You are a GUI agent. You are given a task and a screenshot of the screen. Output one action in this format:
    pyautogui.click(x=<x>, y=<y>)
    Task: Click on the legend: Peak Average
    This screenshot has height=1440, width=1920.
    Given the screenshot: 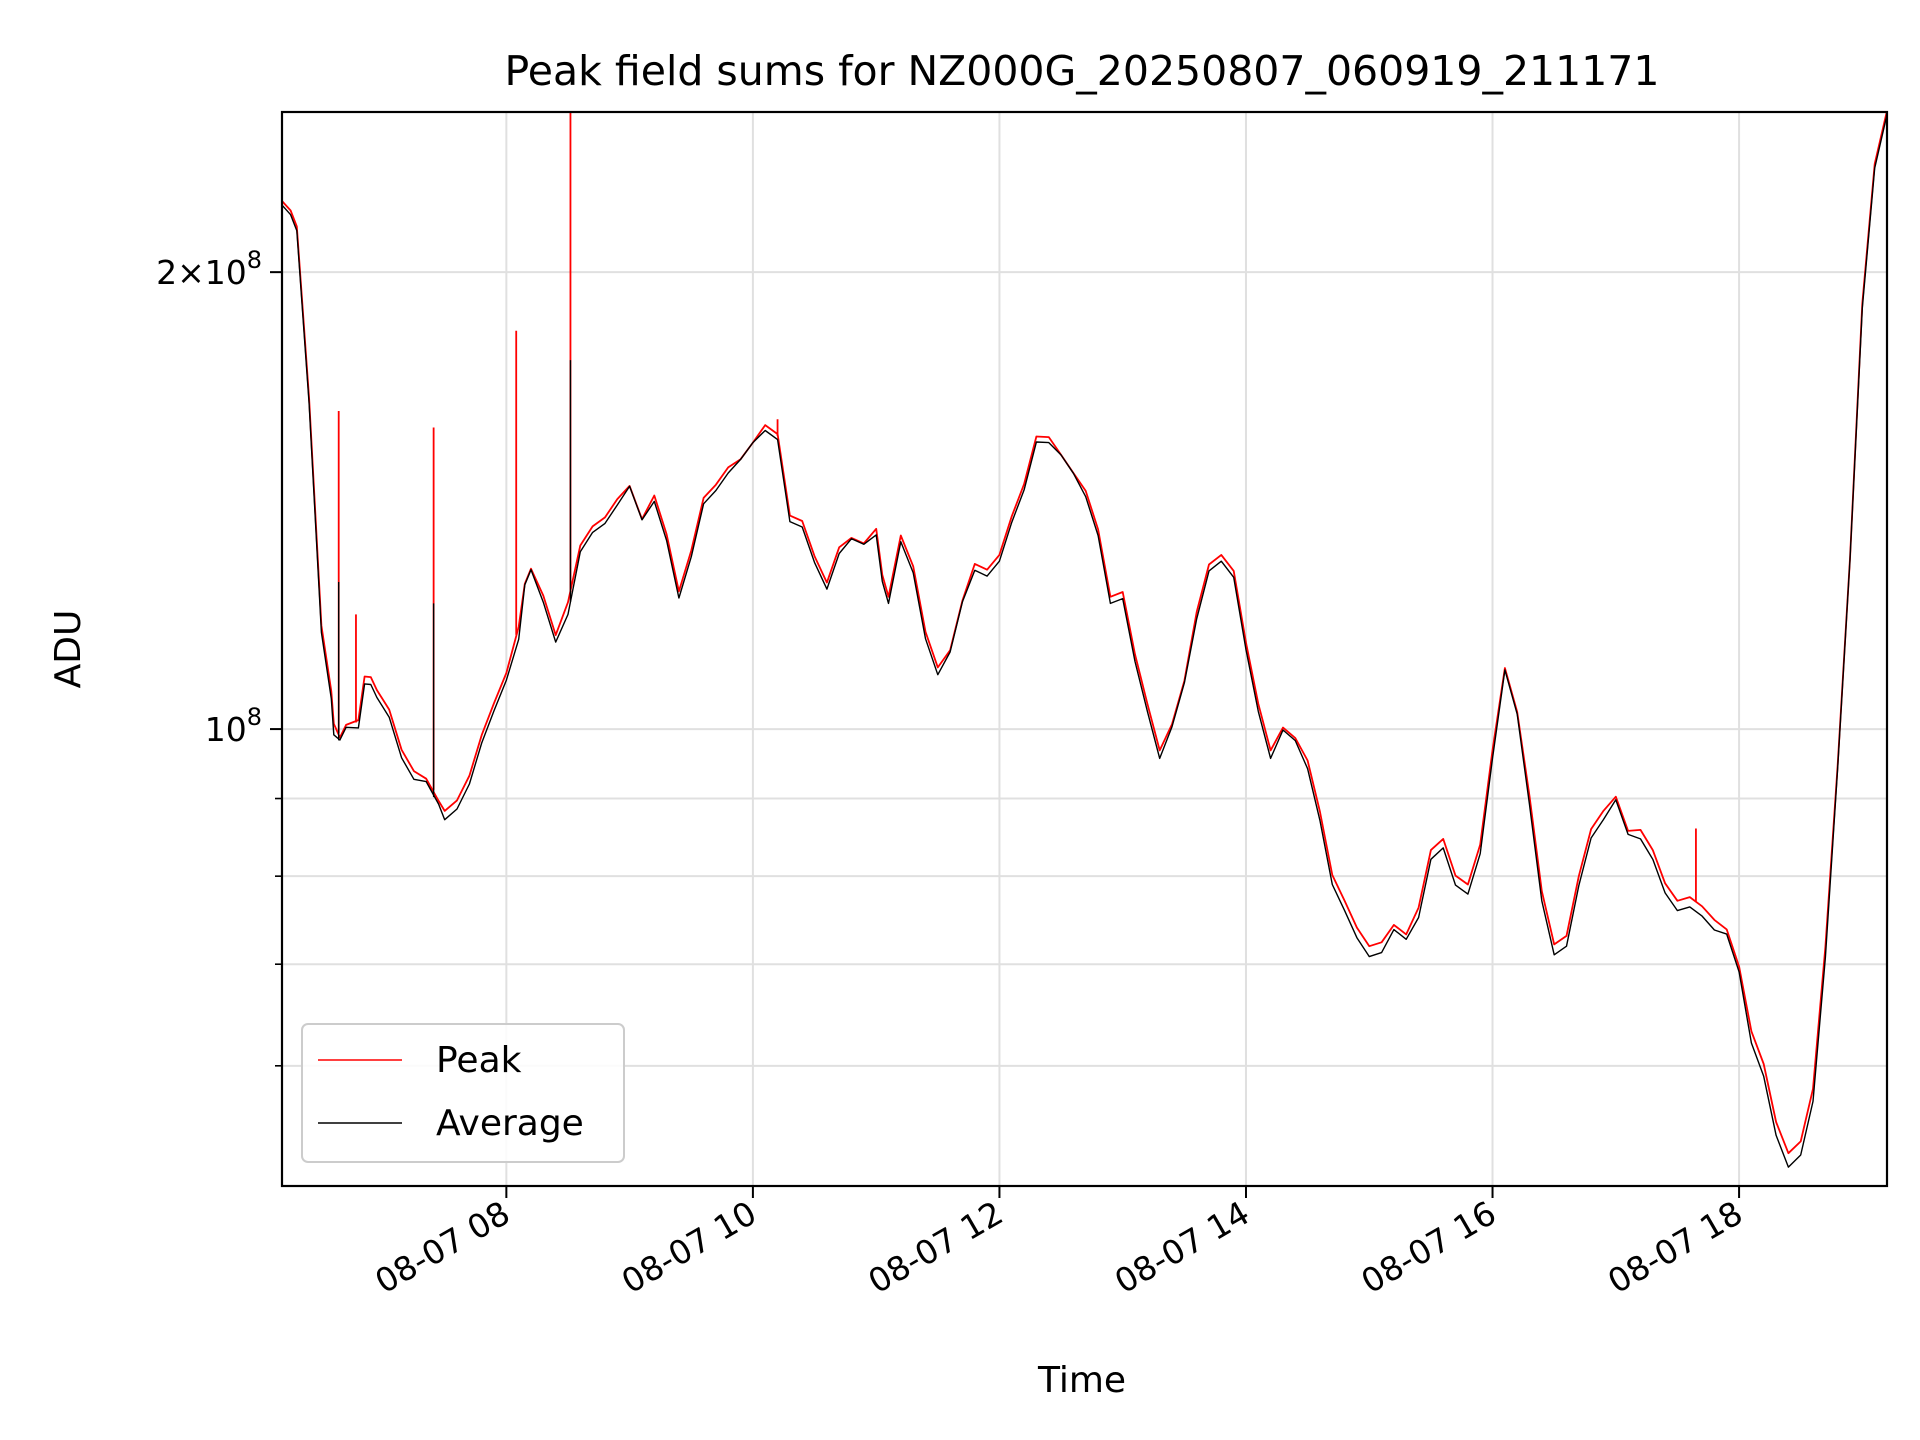 What is the action you would take?
    pyautogui.click(x=463, y=1093)
    